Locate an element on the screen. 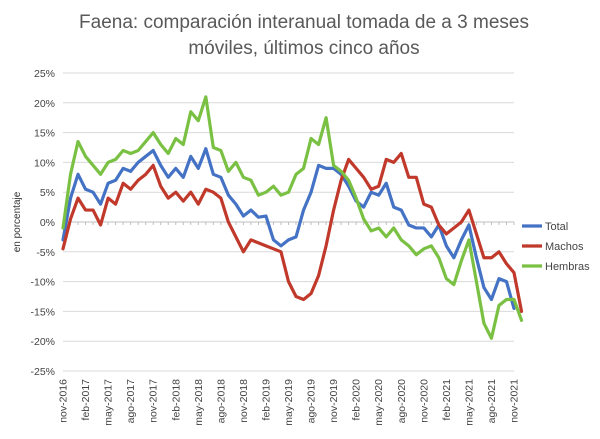 The image size is (600, 439). y-tick-label: -5% is located at coordinates (45, 253).